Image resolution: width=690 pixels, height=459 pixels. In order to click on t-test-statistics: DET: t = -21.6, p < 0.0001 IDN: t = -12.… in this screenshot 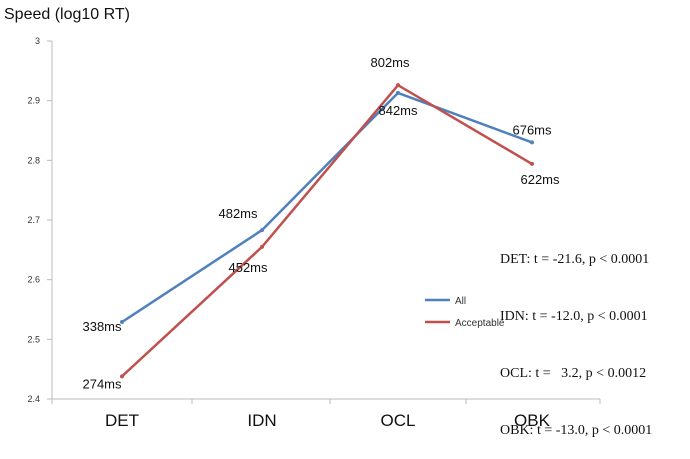, I will do `click(576, 335)`.